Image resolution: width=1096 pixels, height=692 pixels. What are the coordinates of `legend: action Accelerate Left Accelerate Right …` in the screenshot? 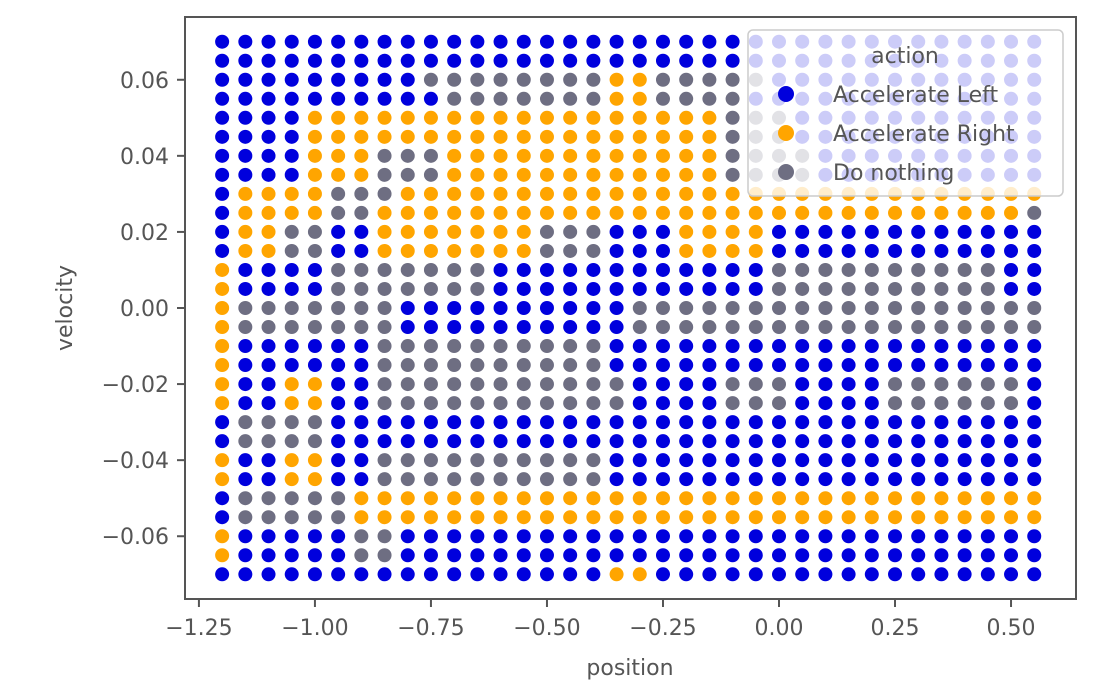 It's located at (905, 113).